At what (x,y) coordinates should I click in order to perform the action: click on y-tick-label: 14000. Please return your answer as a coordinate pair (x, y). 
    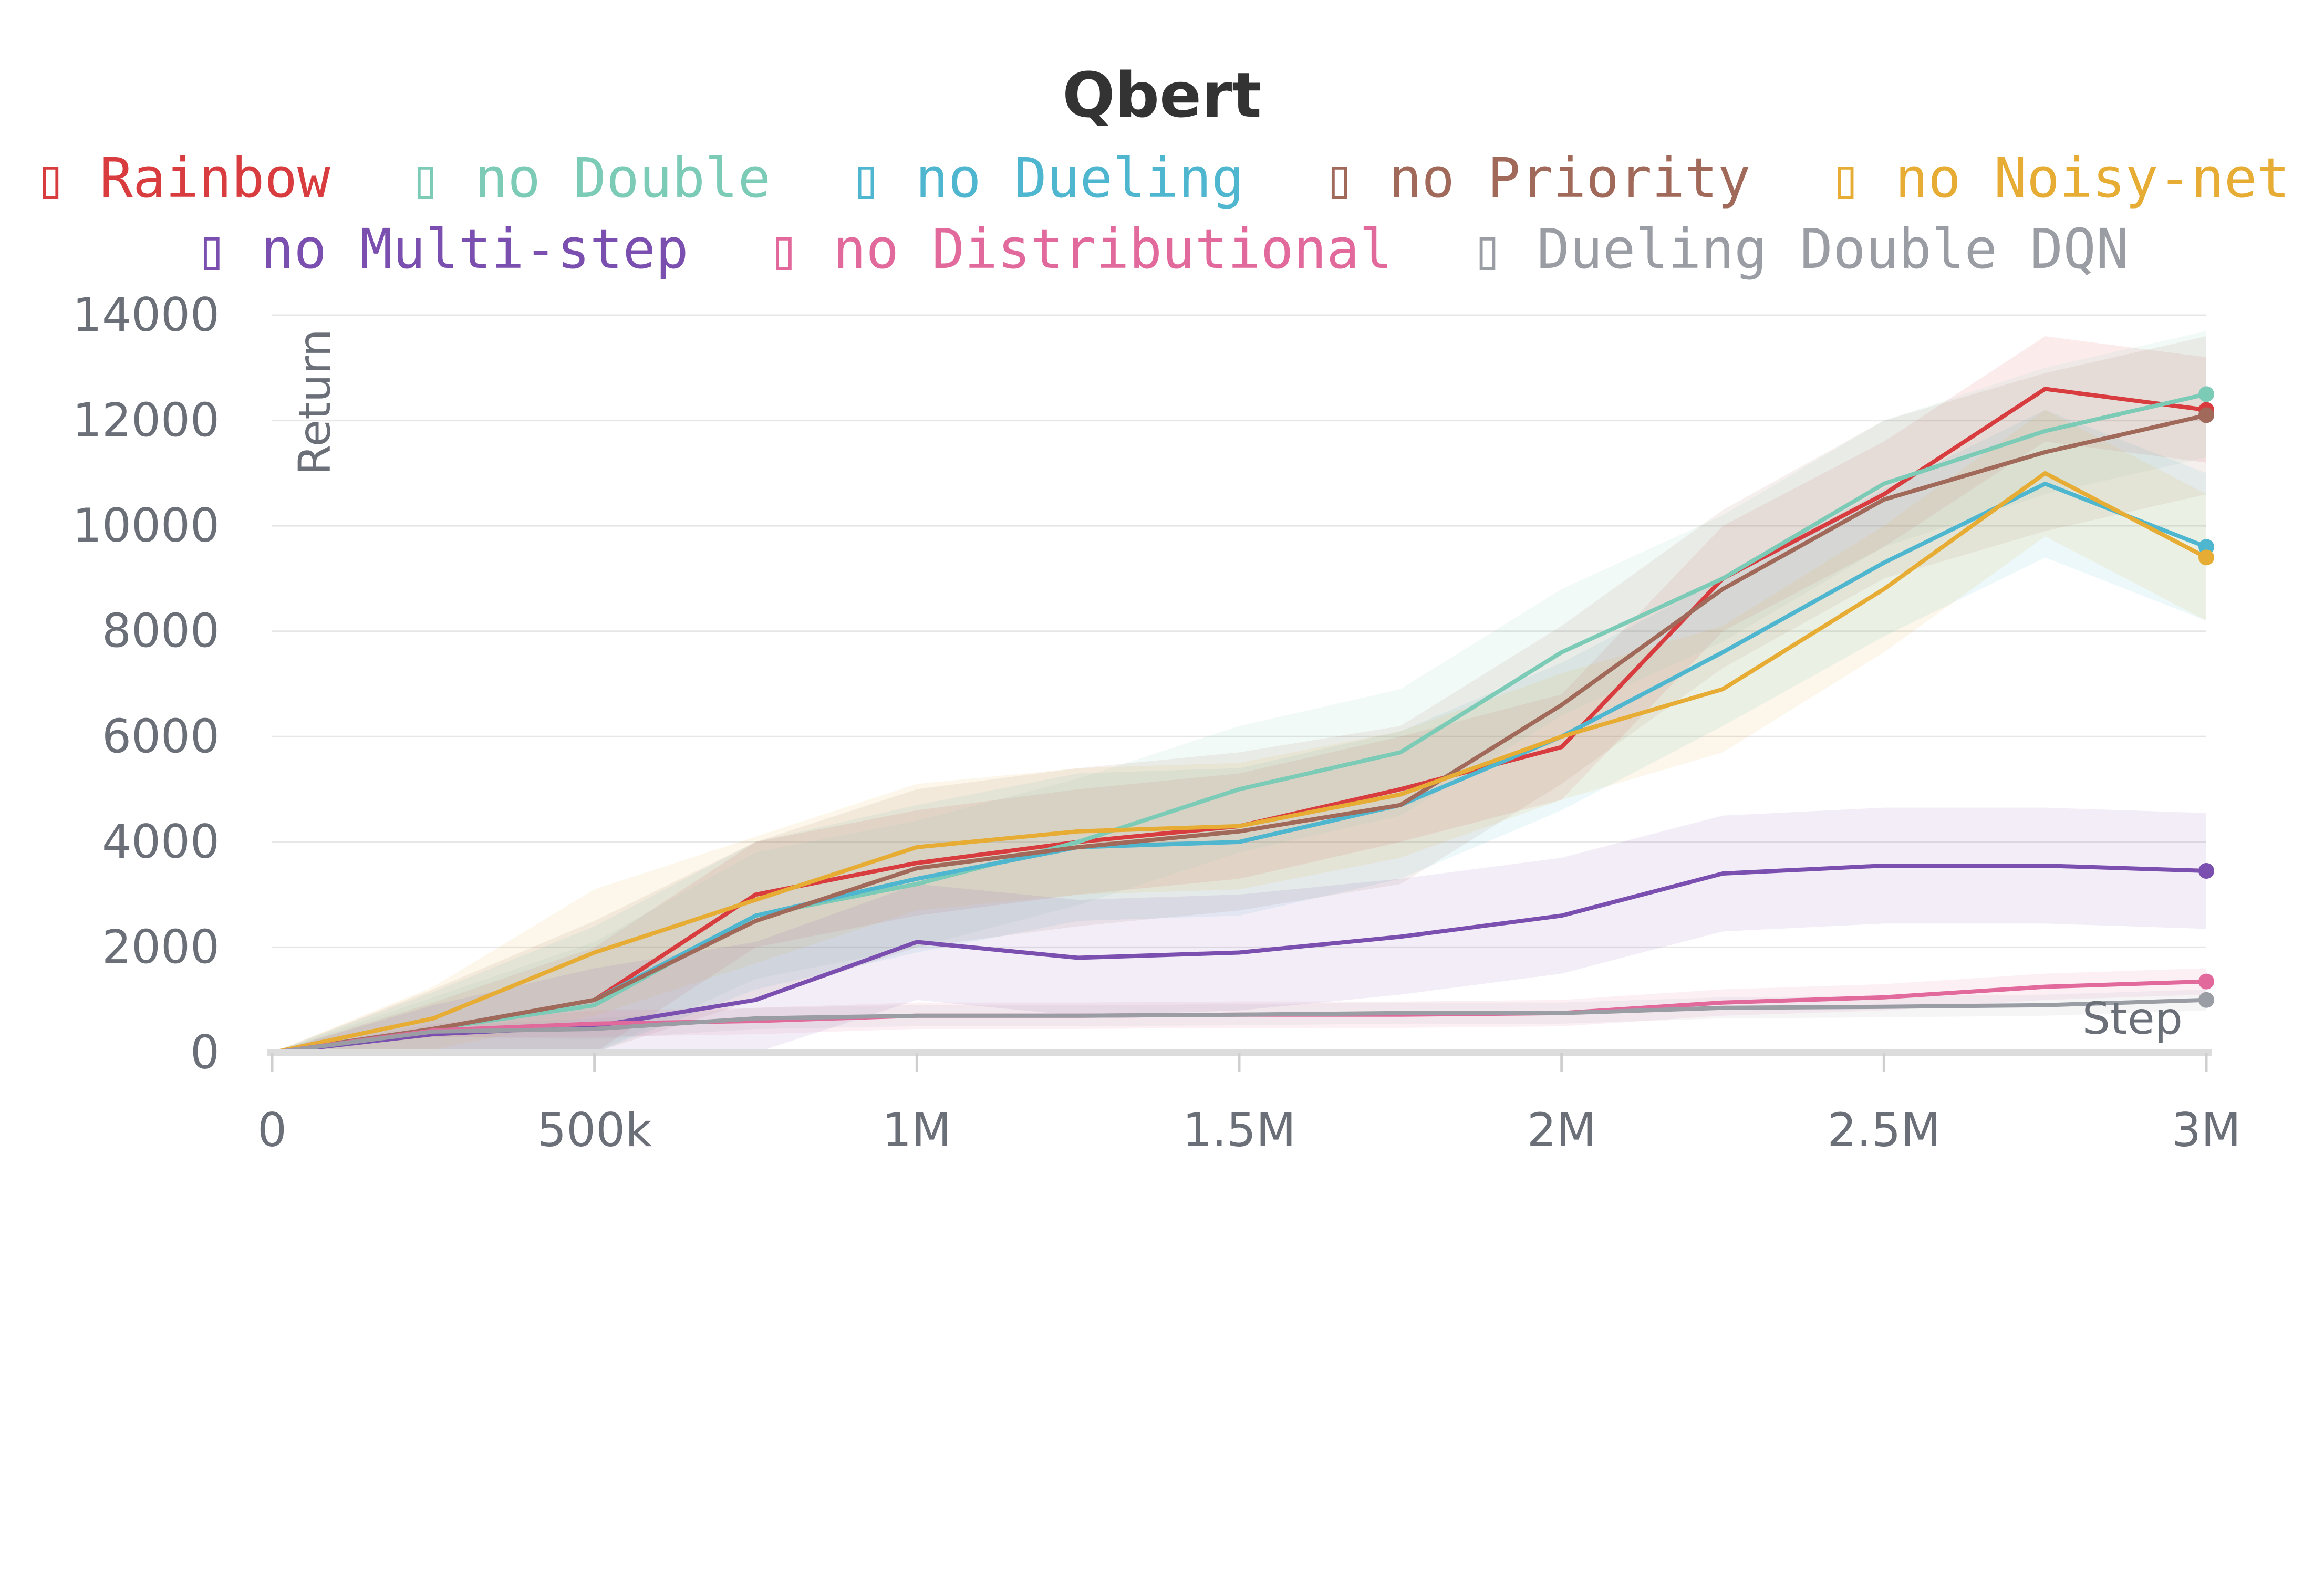
    Looking at the image, I should click on (146, 315).